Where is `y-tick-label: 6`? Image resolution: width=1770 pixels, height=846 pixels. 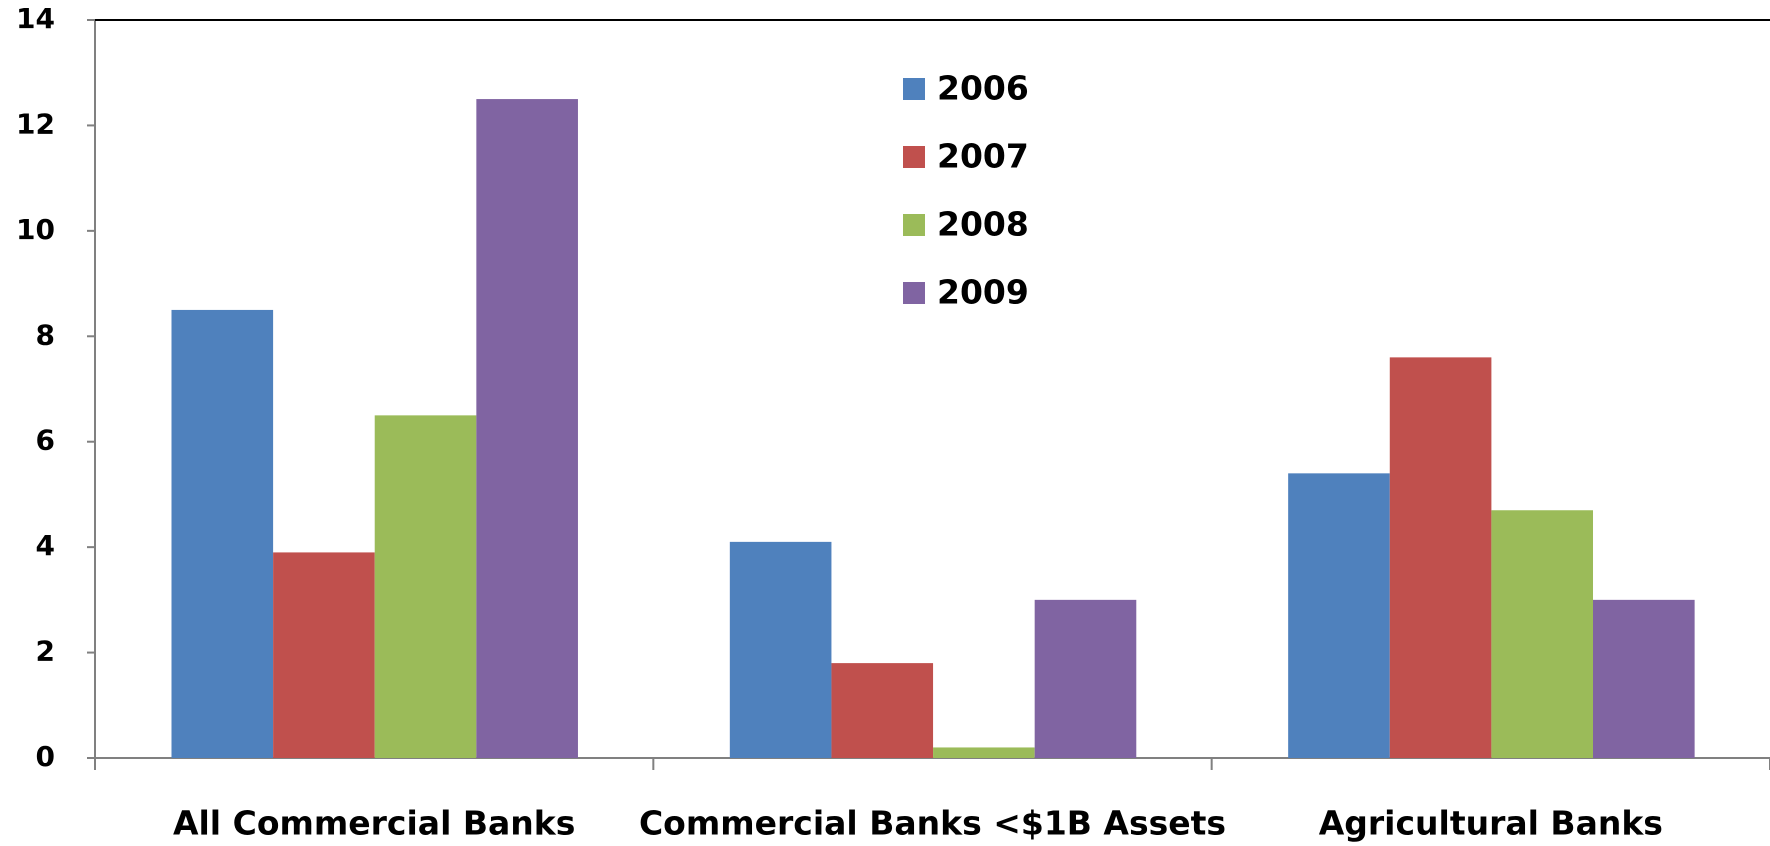 y-tick-label: 6 is located at coordinates (45, 440).